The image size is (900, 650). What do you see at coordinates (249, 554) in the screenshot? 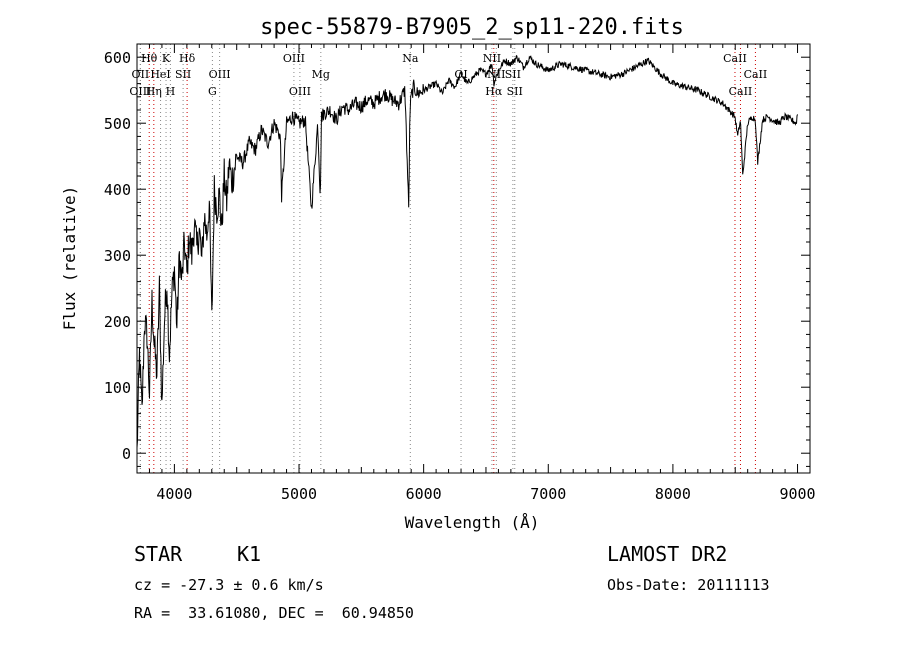
I see `object-subclass: K1` at bounding box center [249, 554].